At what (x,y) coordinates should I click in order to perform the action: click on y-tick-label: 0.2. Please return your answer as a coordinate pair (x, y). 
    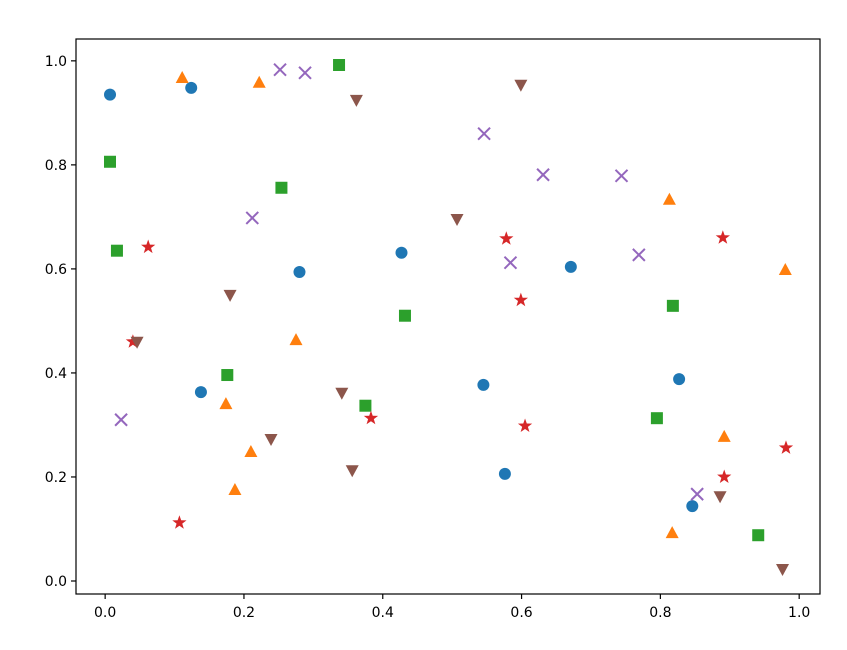
    Looking at the image, I should click on (56, 478).